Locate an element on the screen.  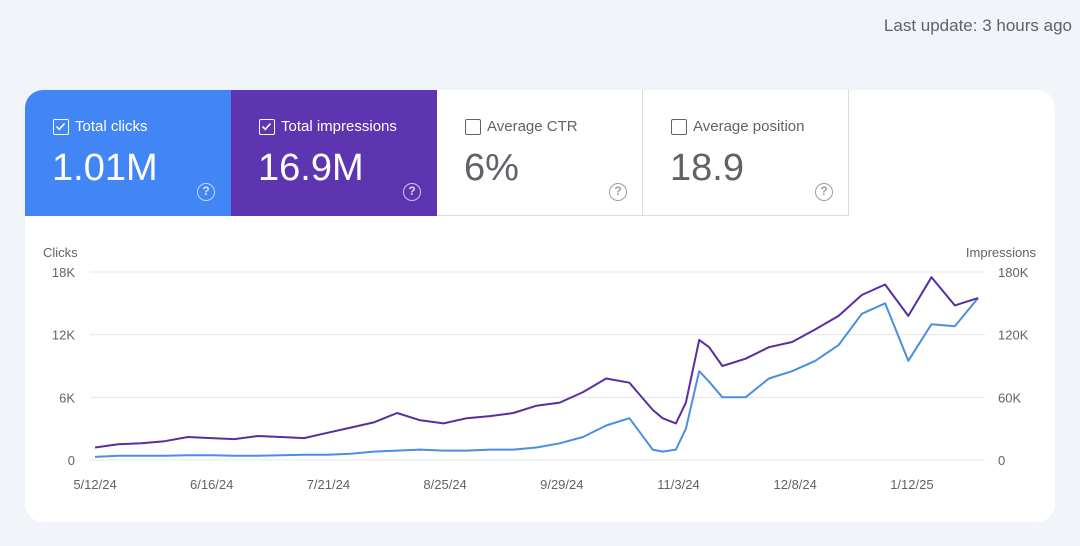
metric-value: 6% is located at coordinates (491, 168).